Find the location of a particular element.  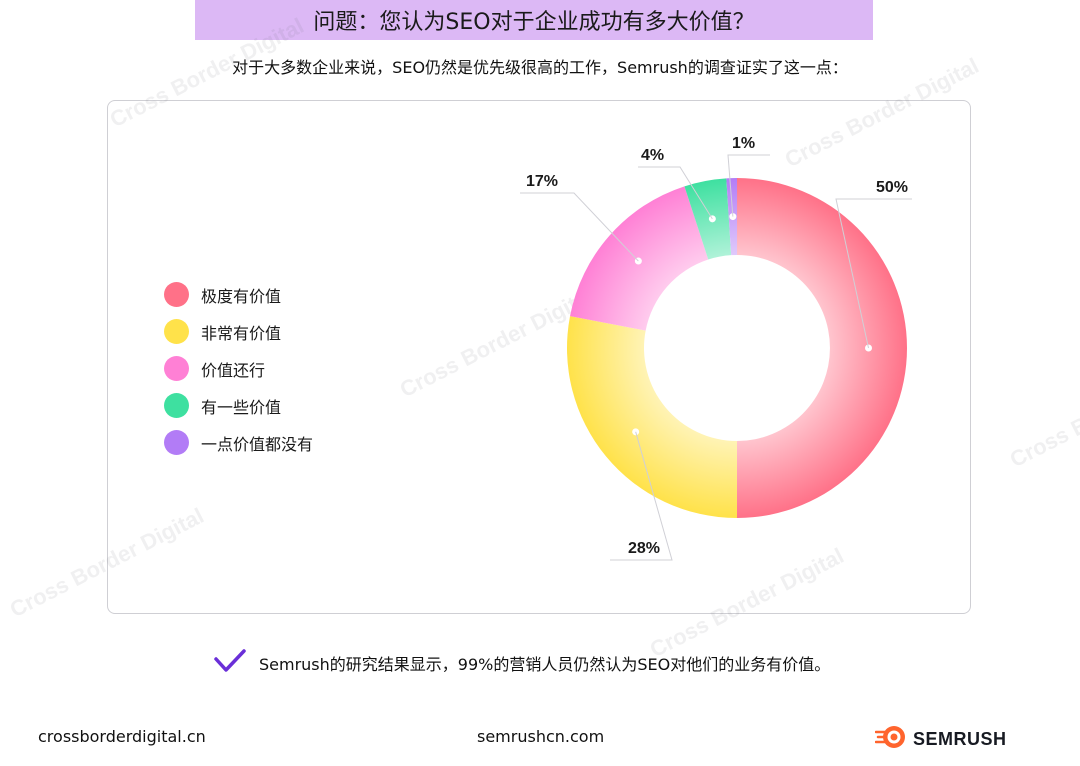

data-label-0: 50% is located at coordinates (892, 187).